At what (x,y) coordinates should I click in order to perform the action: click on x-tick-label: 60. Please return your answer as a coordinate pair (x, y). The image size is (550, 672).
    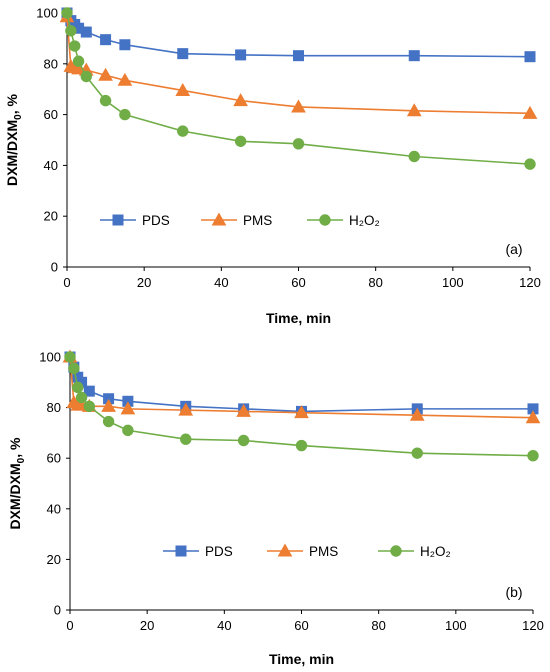
    Looking at the image, I should click on (298, 282).